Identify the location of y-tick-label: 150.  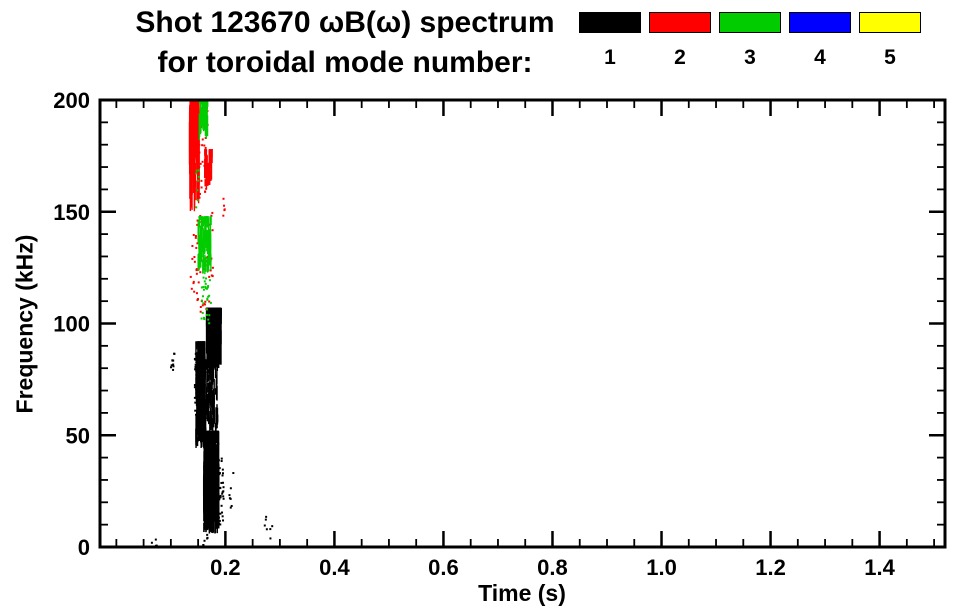
(71, 212).